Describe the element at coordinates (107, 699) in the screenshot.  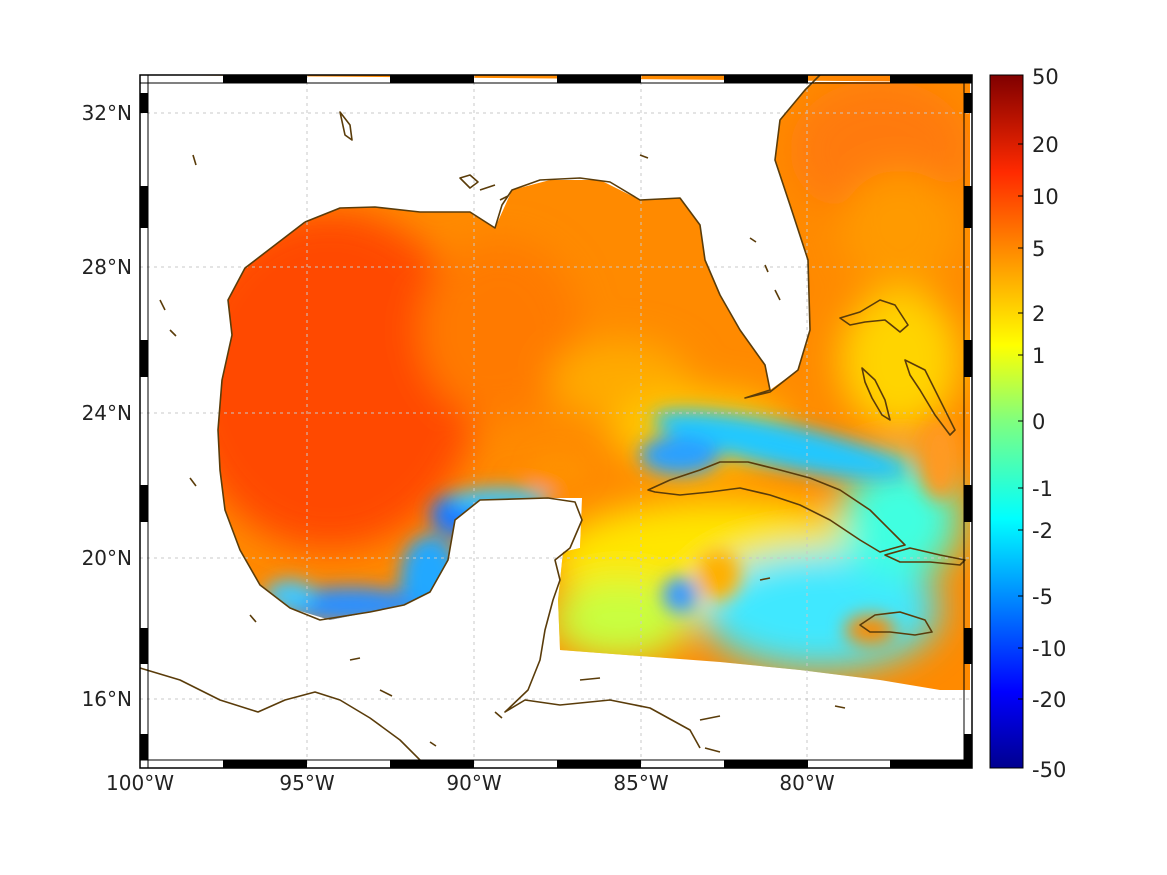
I see `lat-label: 16°N` at that location.